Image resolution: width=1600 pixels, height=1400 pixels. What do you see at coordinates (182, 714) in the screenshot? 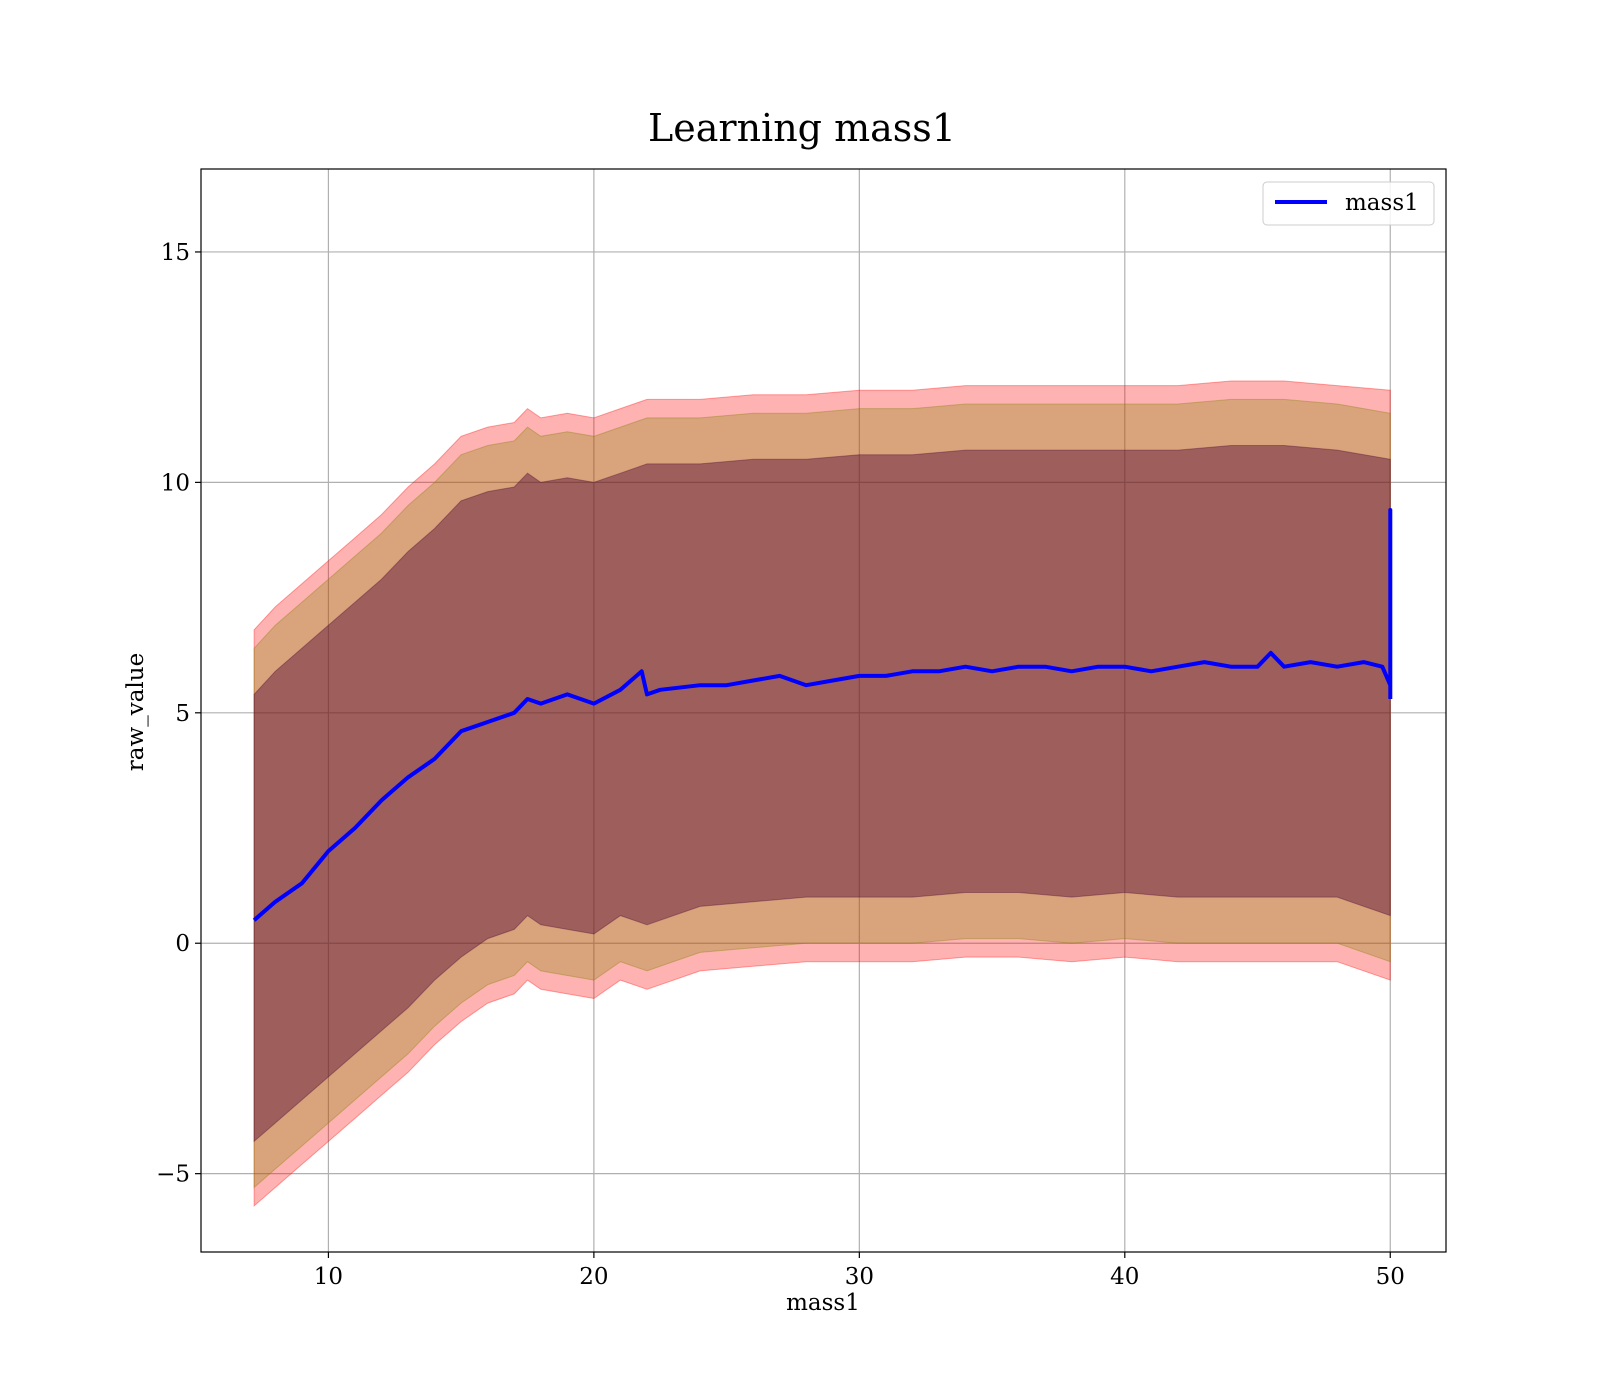
I see `y-tick-label-2: 5` at bounding box center [182, 714].